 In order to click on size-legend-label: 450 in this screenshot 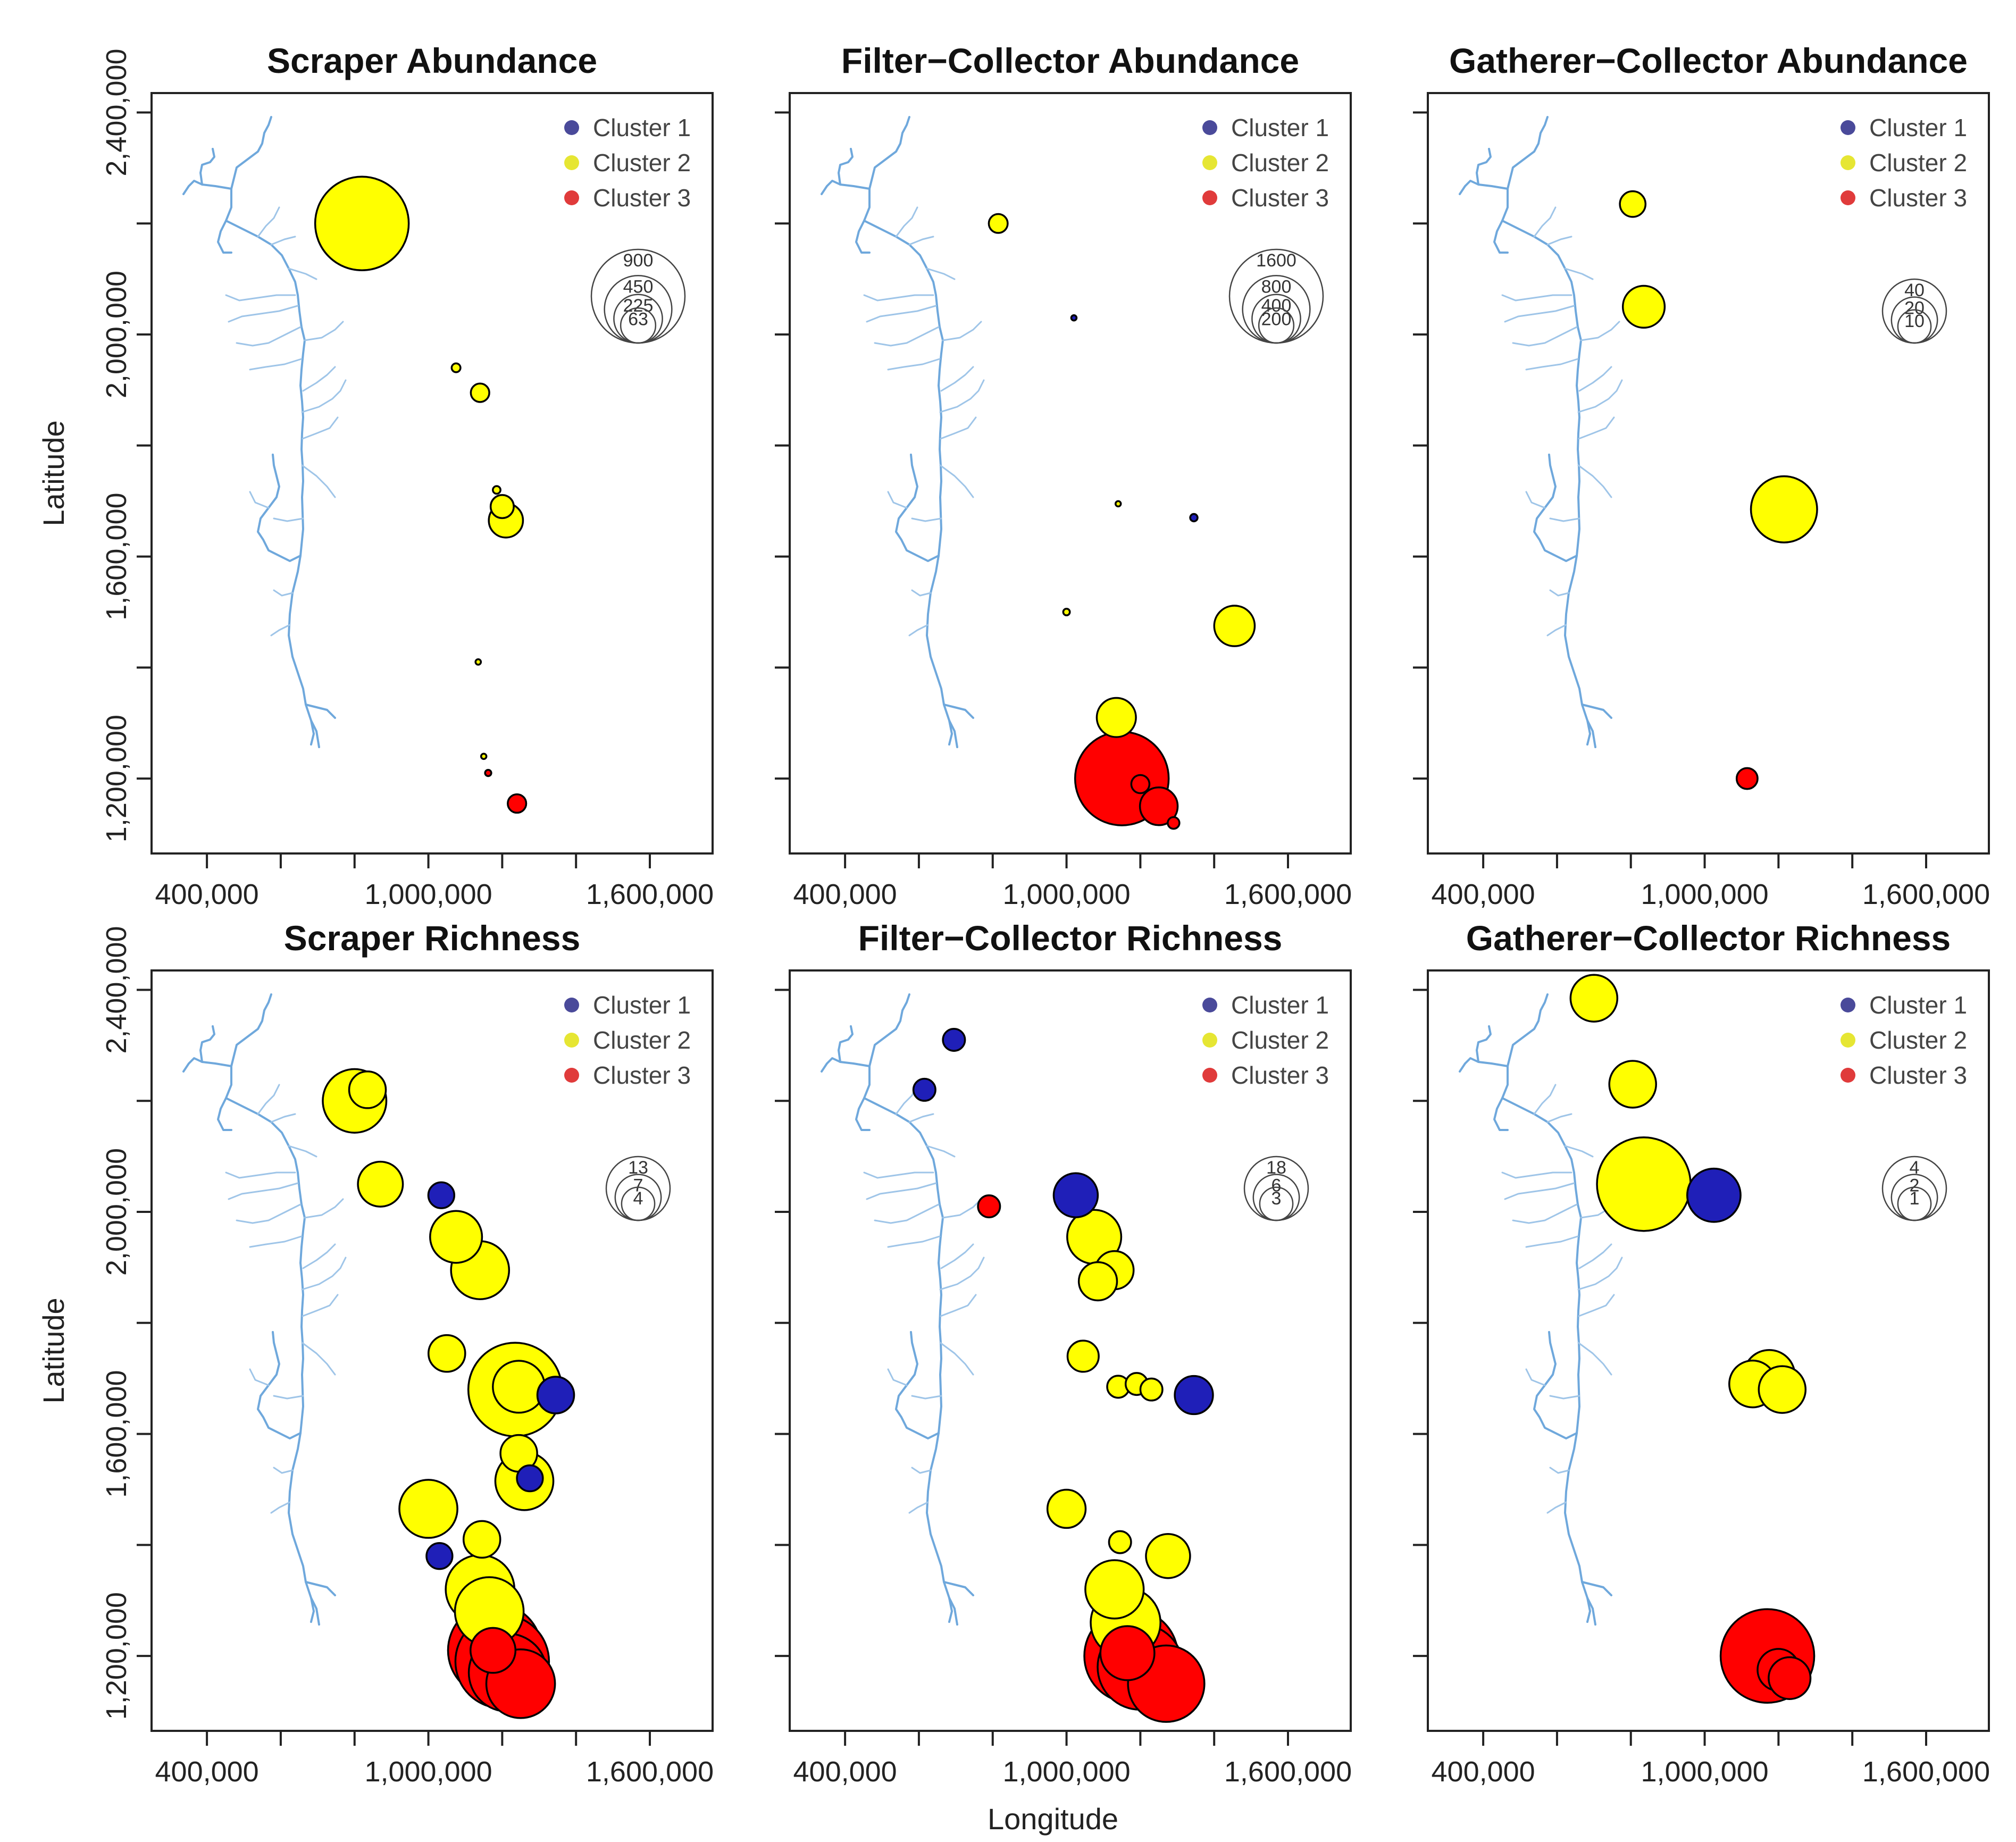, I will do `click(638, 287)`.